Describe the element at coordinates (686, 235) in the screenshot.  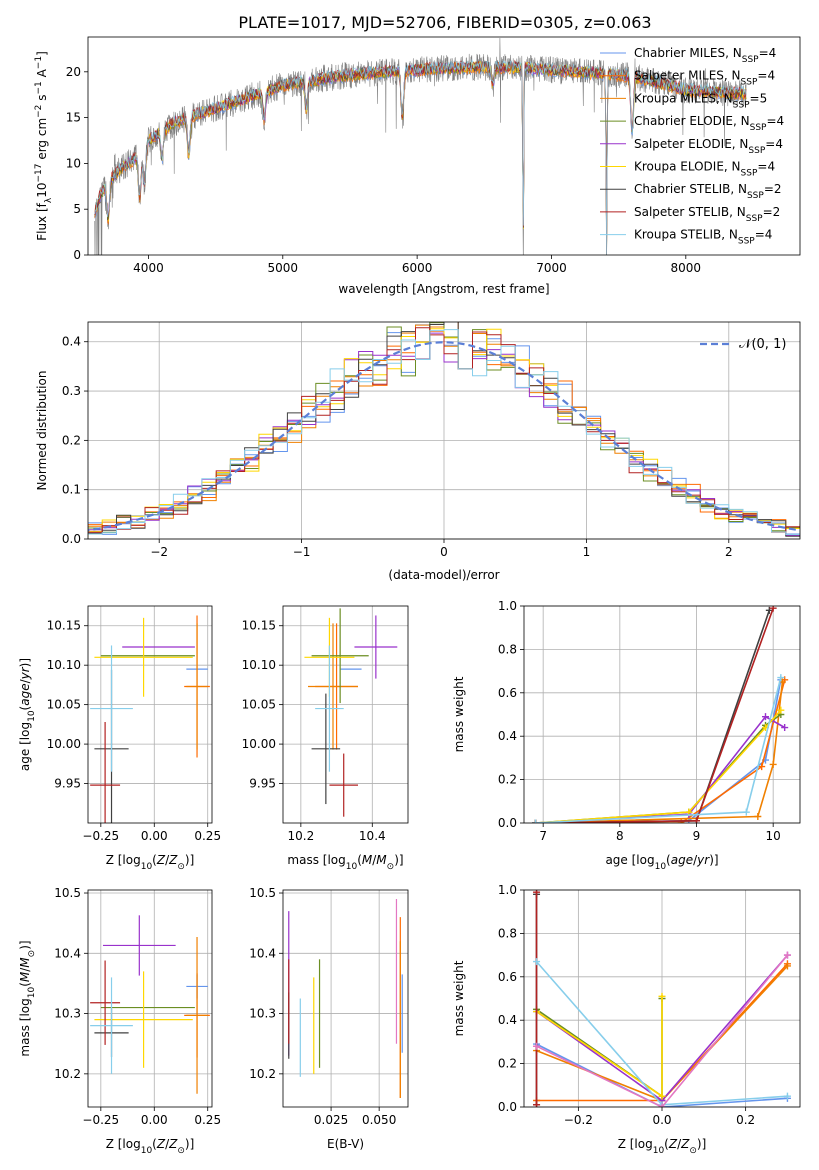
I see `legend-text: Kroupa STELIB, N` at that location.